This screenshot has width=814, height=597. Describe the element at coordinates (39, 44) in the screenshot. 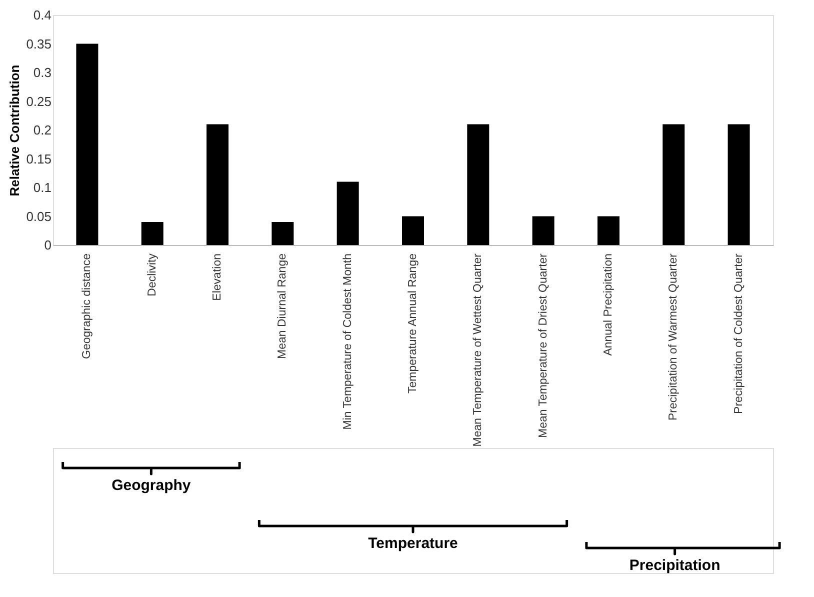

I see `y-tick-label: 0.35` at that location.